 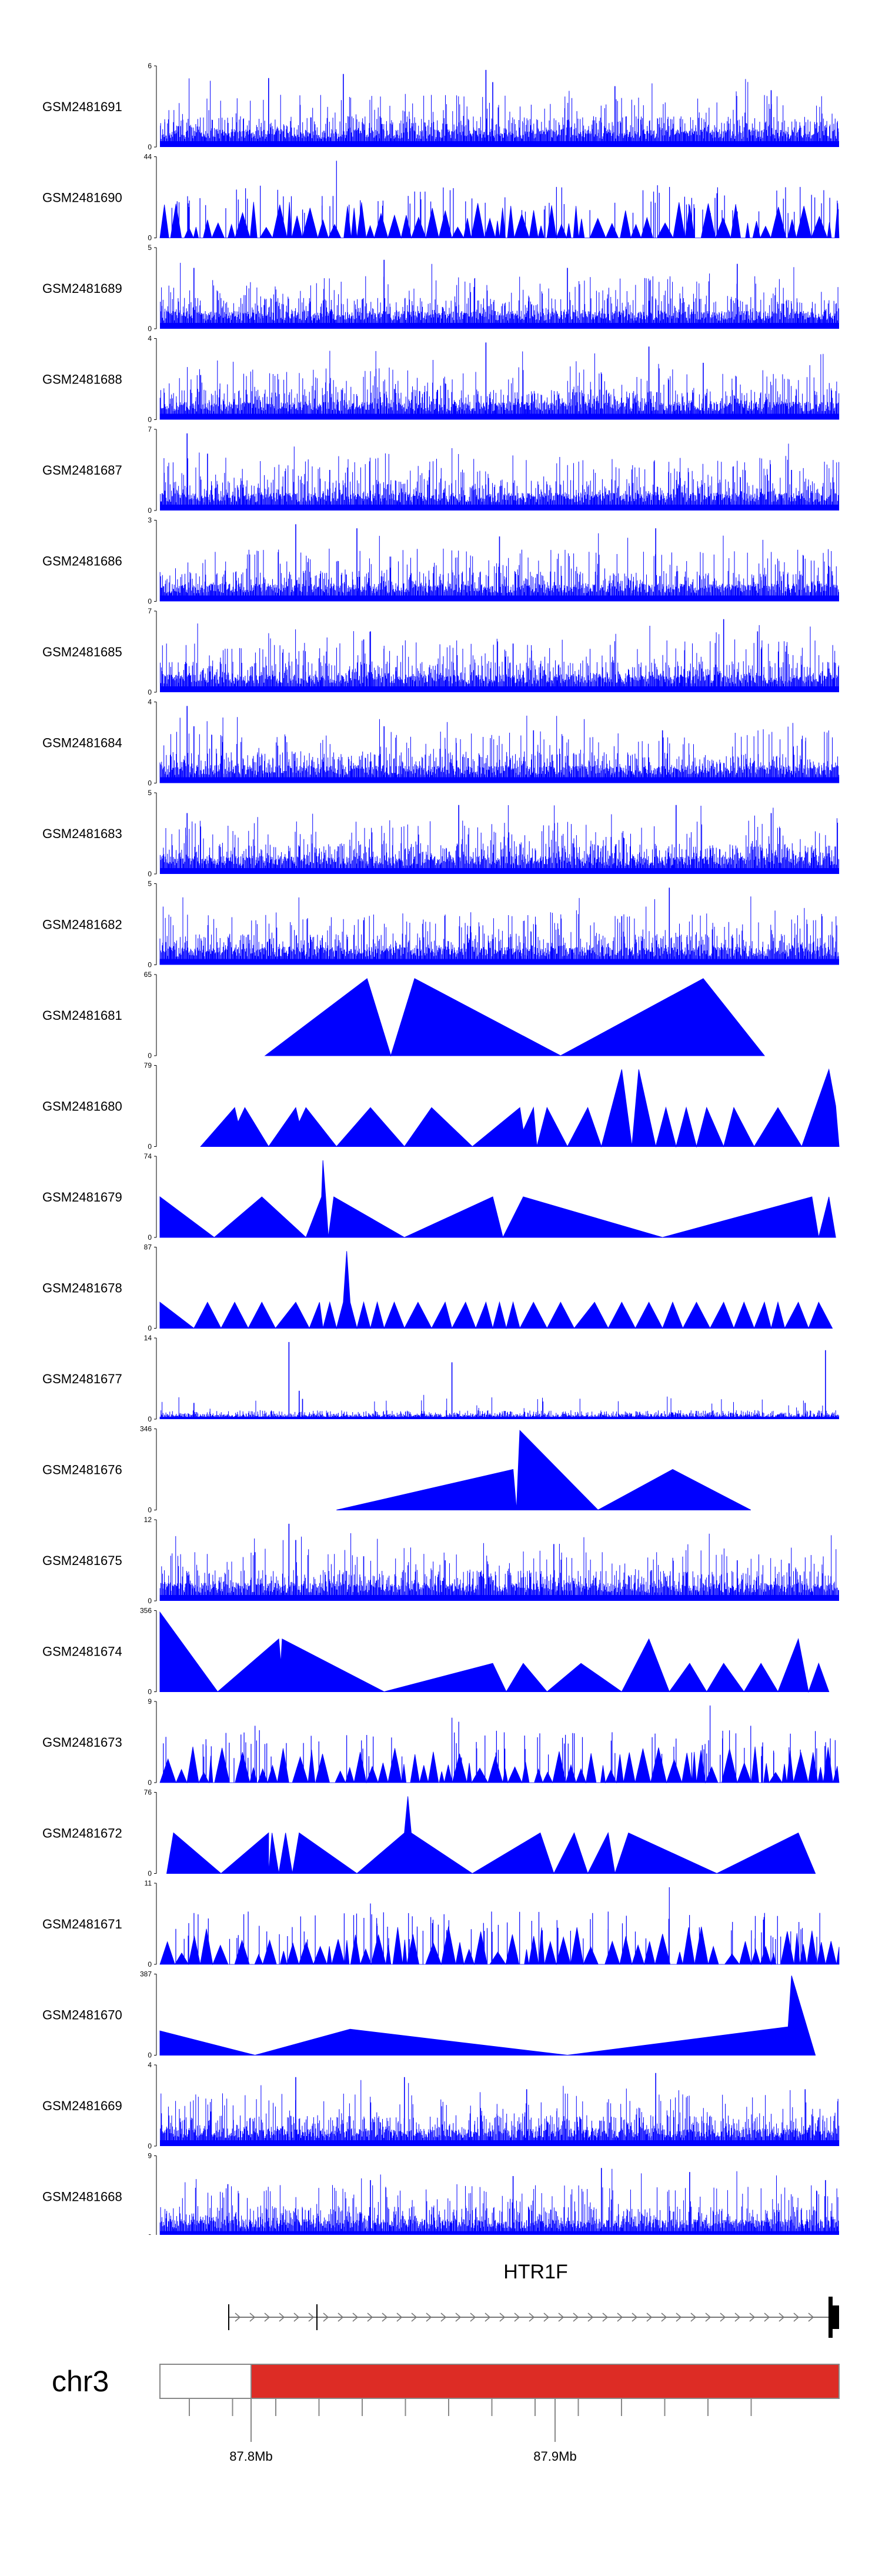 I want to click on track-GSM2481686: GSM2481686 3 0, so click(x=440, y=561).